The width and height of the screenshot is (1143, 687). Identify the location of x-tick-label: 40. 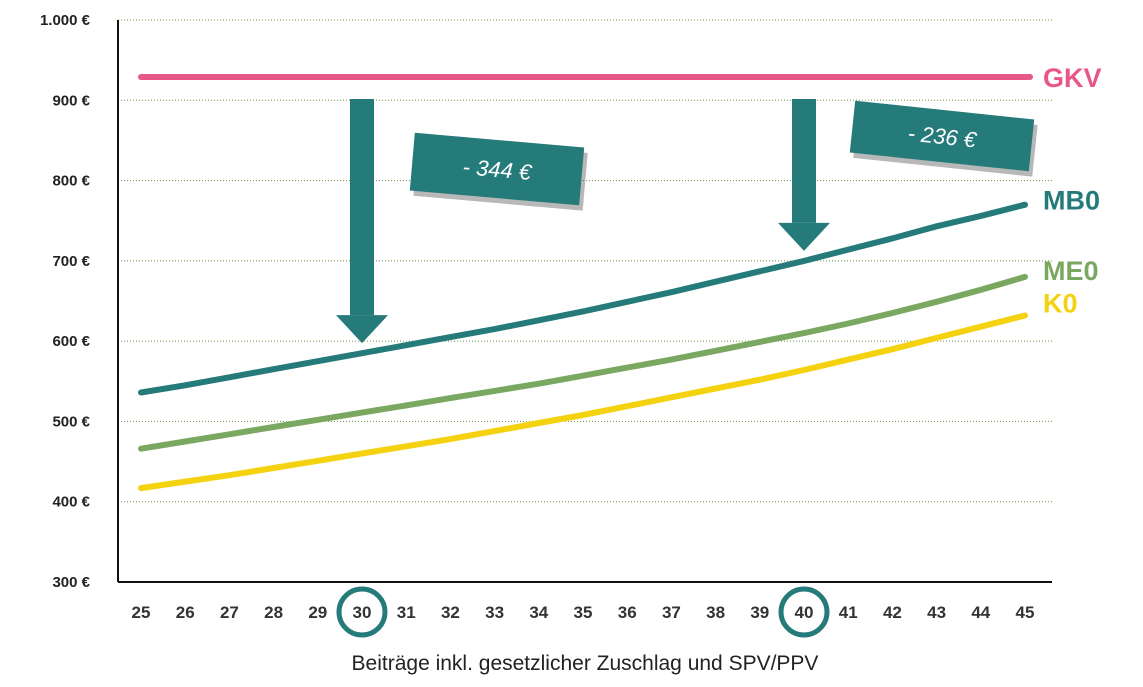
(804, 612).